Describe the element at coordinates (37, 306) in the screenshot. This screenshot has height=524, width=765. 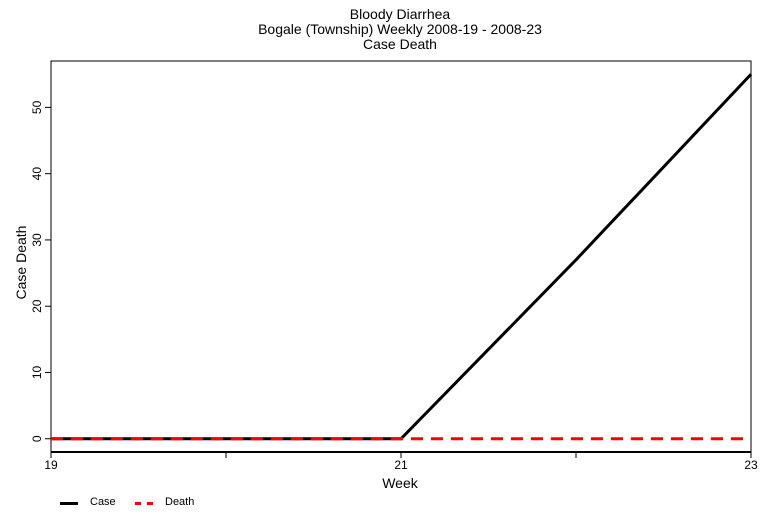
I see `y-tick-label: 20` at that location.